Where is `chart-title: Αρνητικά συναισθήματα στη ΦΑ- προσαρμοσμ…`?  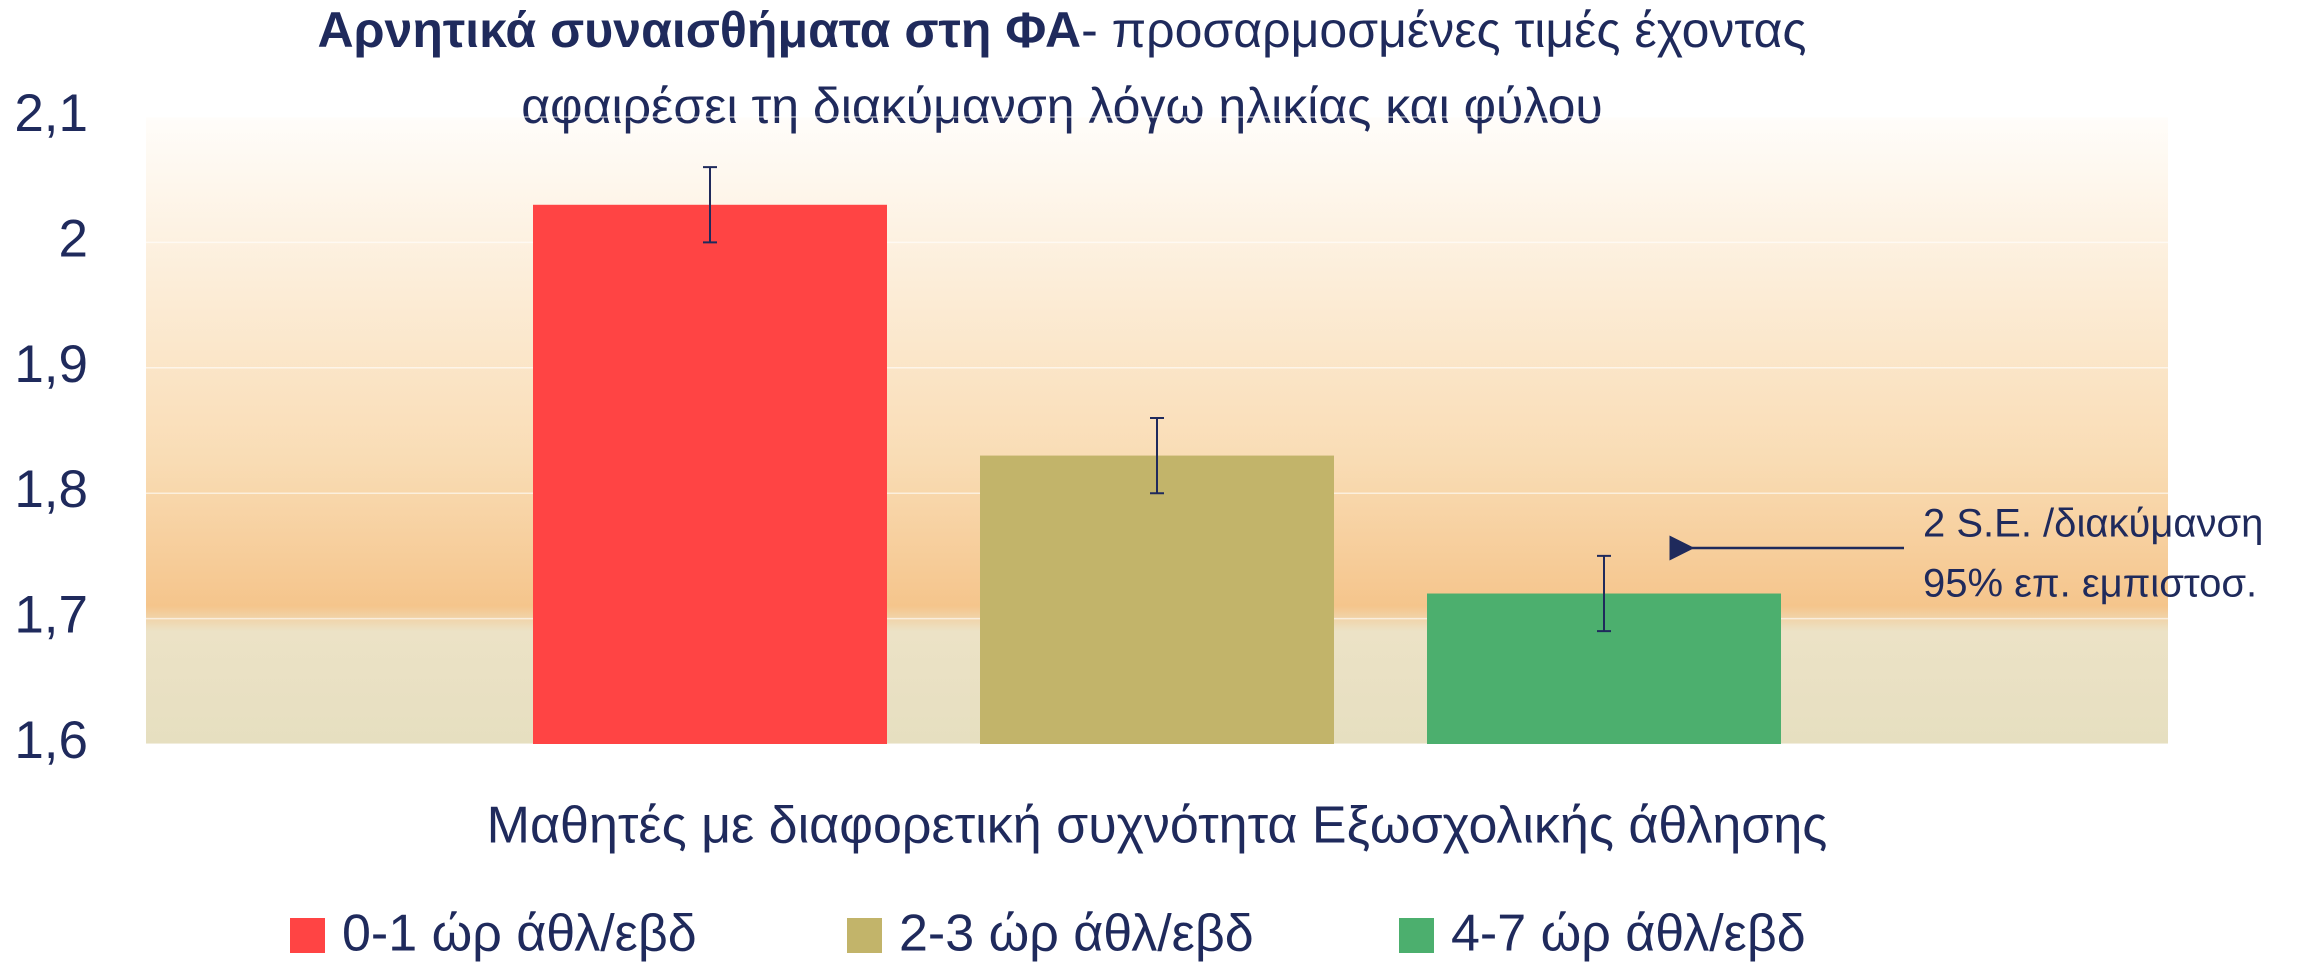
chart-title: Αρνητικά συναισθήματα στη ΦΑ- προσαρμοσμ… is located at coordinates (1062, 30).